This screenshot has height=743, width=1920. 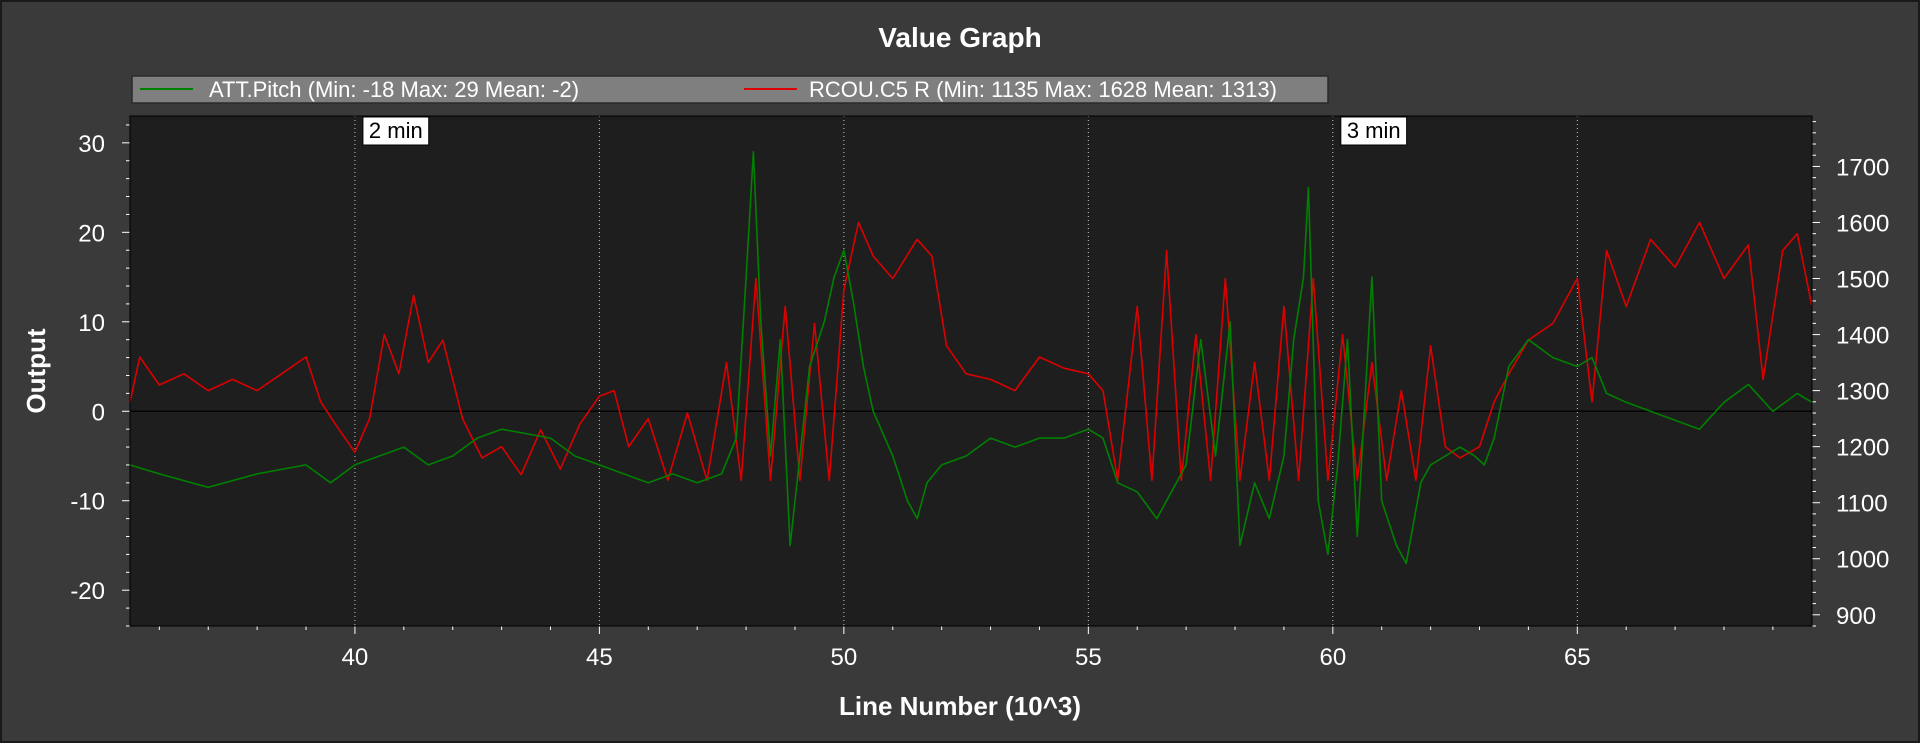 I want to click on legend-label-pitch: ATT.Pitch (Min: -18 Max: 29 Mean: -2), so click(x=394, y=89).